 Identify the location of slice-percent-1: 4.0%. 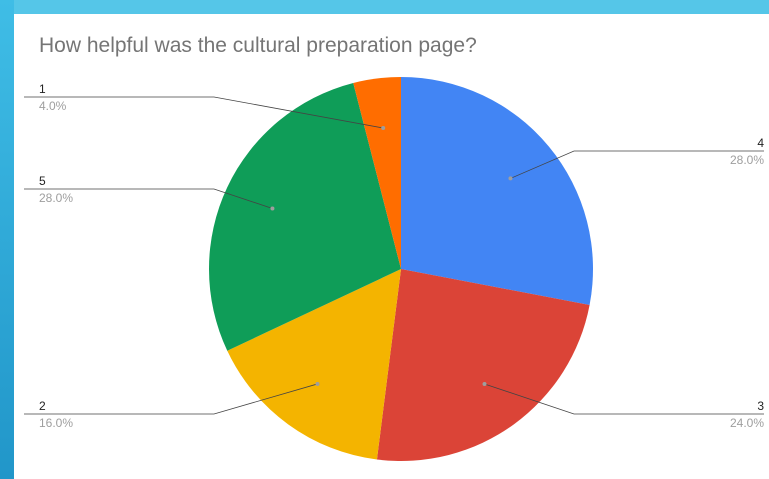
(53, 106).